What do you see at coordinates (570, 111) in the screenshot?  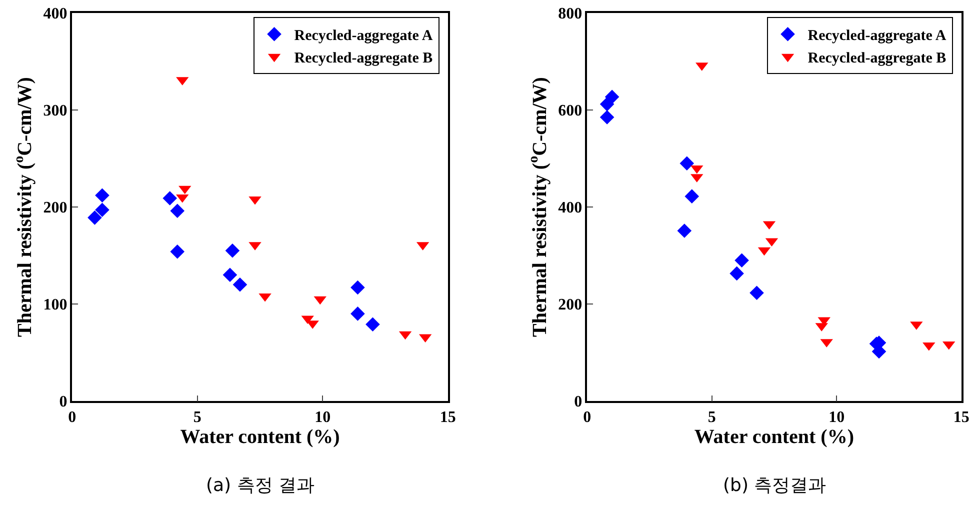 I see `y-tick-label: 600` at bounding box center [570, 111].